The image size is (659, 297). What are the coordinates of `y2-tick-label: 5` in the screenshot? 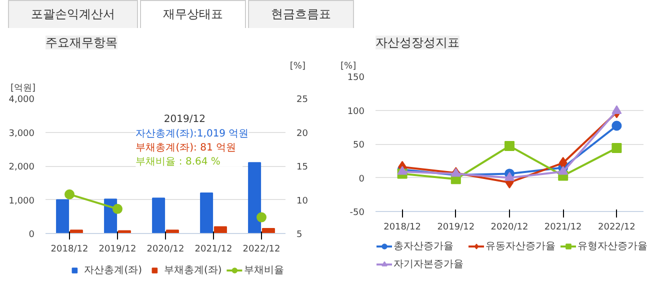 It's located at (299, 235).